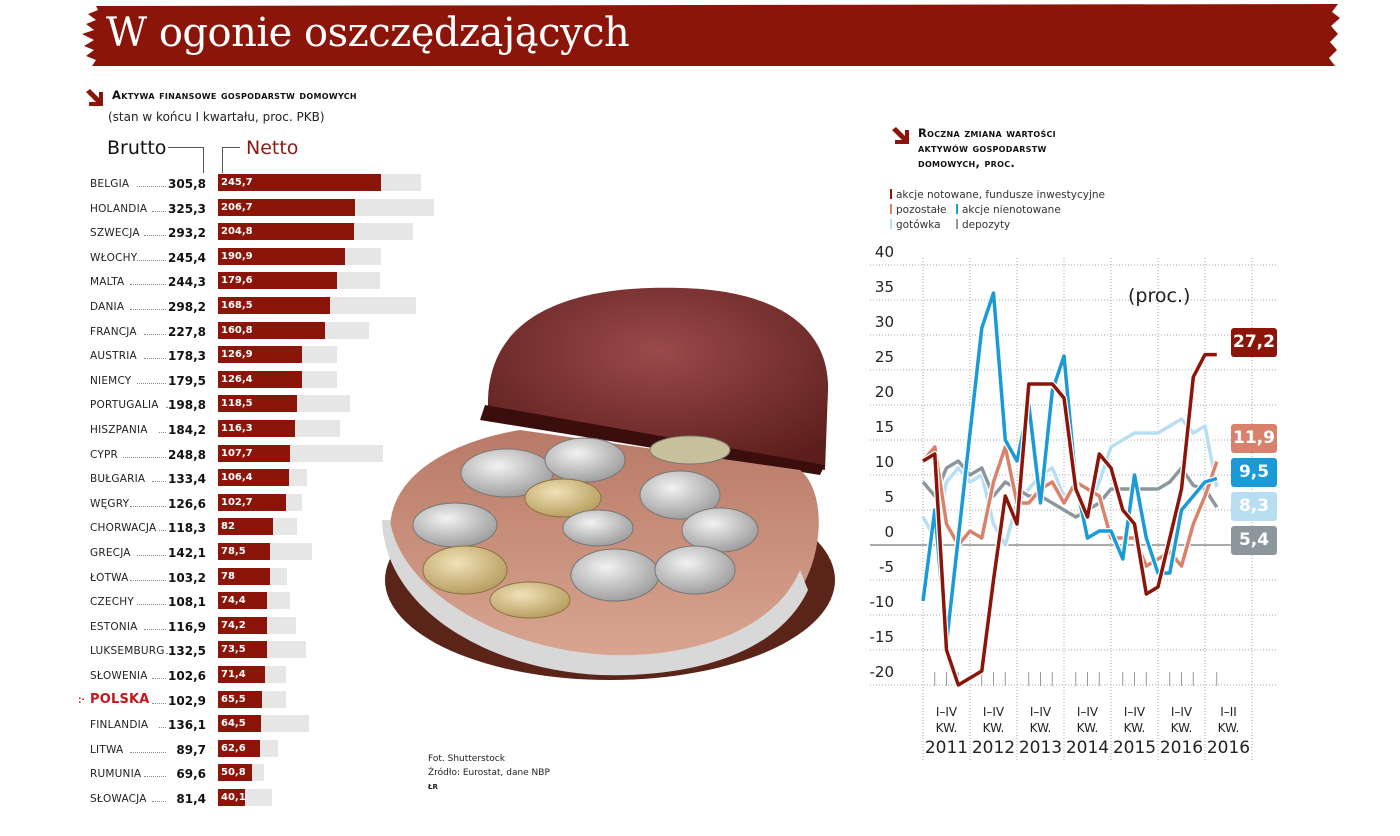 Image resolution: width=1400 pixels, height=836 pixels. I want to click on netto-value: 116,3, so click(237, 428).